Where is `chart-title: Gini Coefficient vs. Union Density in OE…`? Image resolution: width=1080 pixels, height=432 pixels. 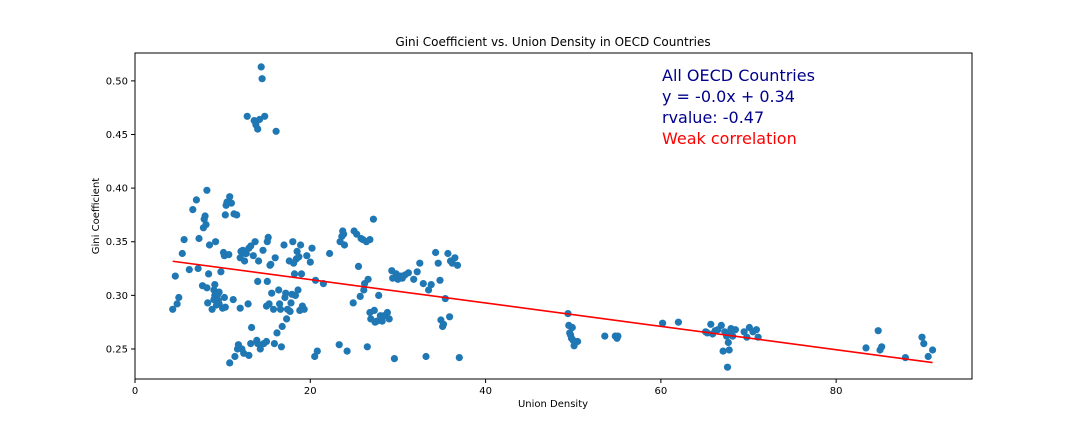
chart-title: Gini Coefficient vs. Union Density in OE… is located at coordinates (552, 42).